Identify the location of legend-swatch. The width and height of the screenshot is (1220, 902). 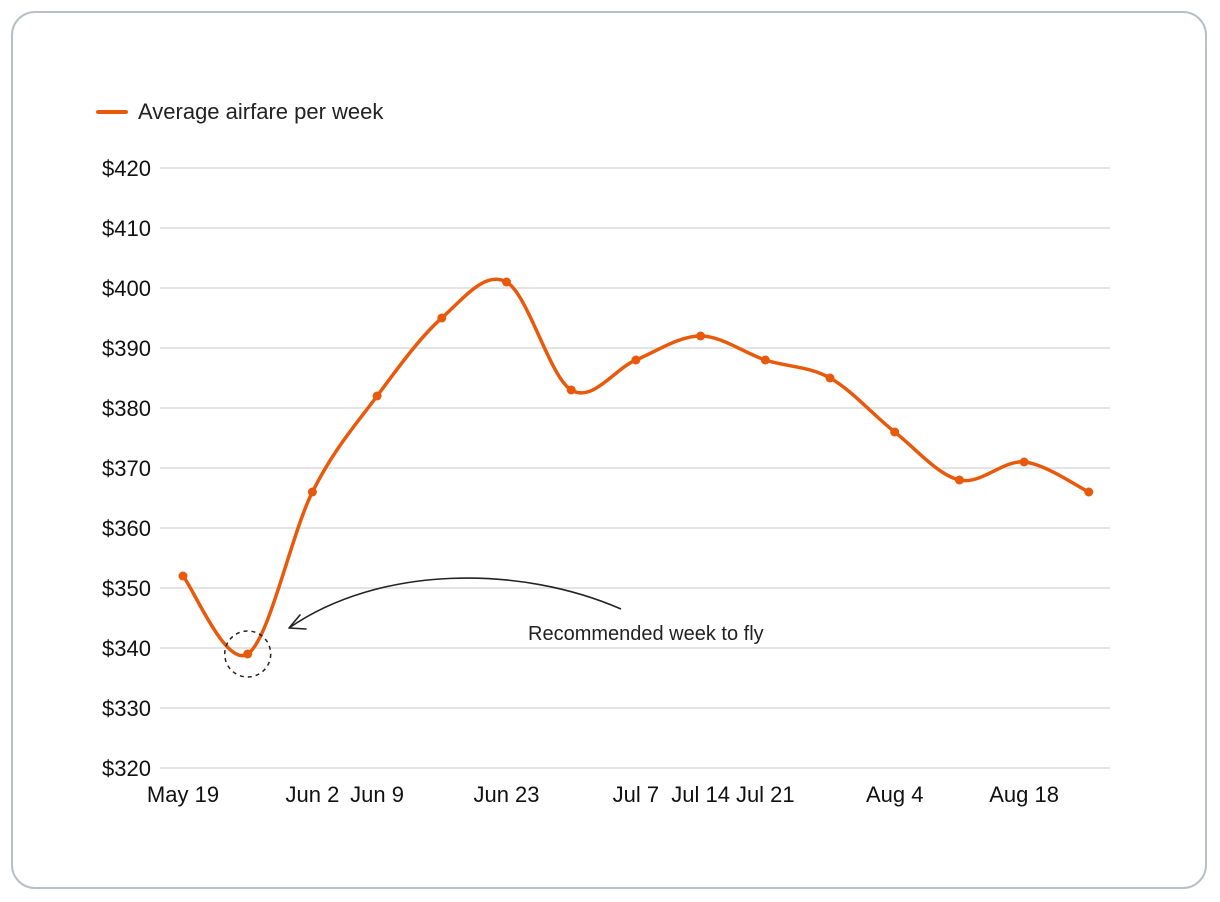
(112, 112).